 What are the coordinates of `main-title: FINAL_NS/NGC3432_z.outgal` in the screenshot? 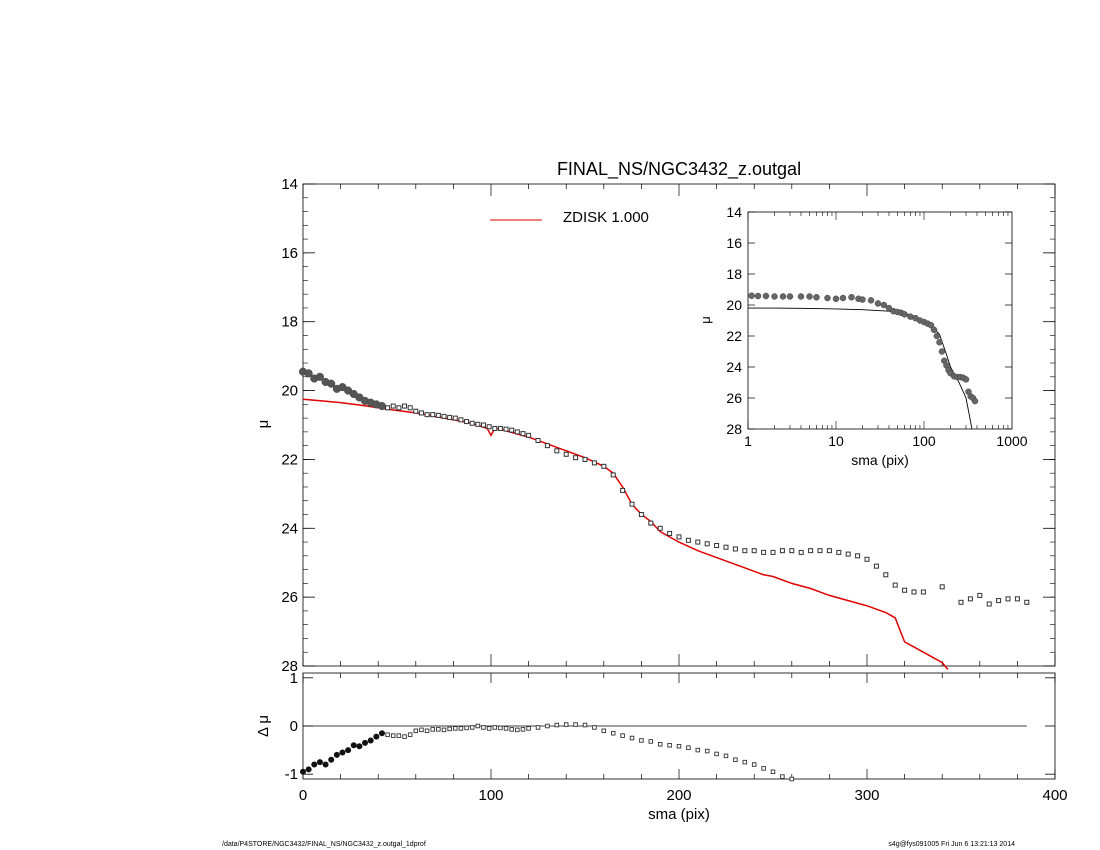 It's located at (679, 169).